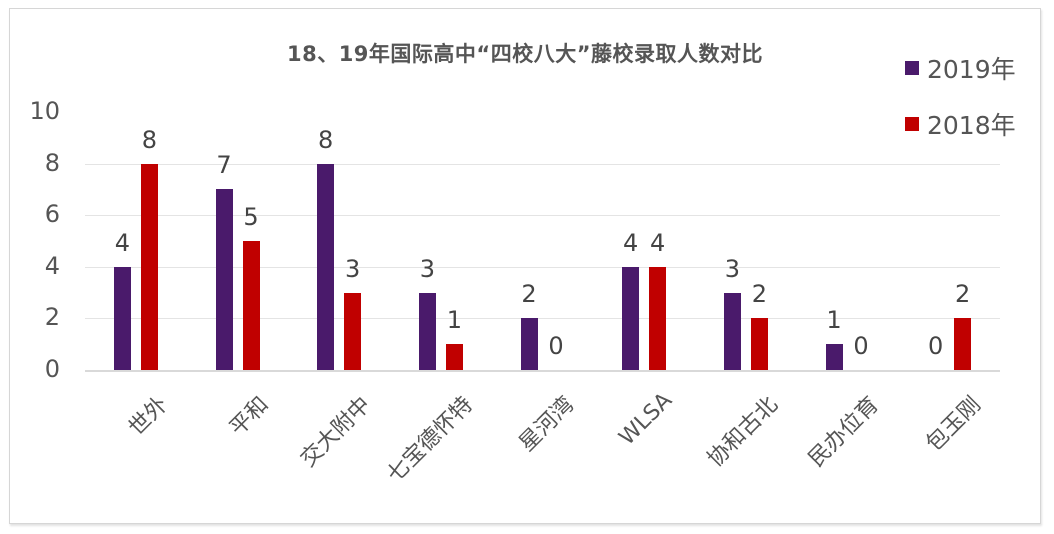 The height and width of the screenshot is (534, 1054). What do you see at coordinates (963, 344) in the screenshot?
I see `bar-2018年-包玉刚` at bounding box center [963, 344].